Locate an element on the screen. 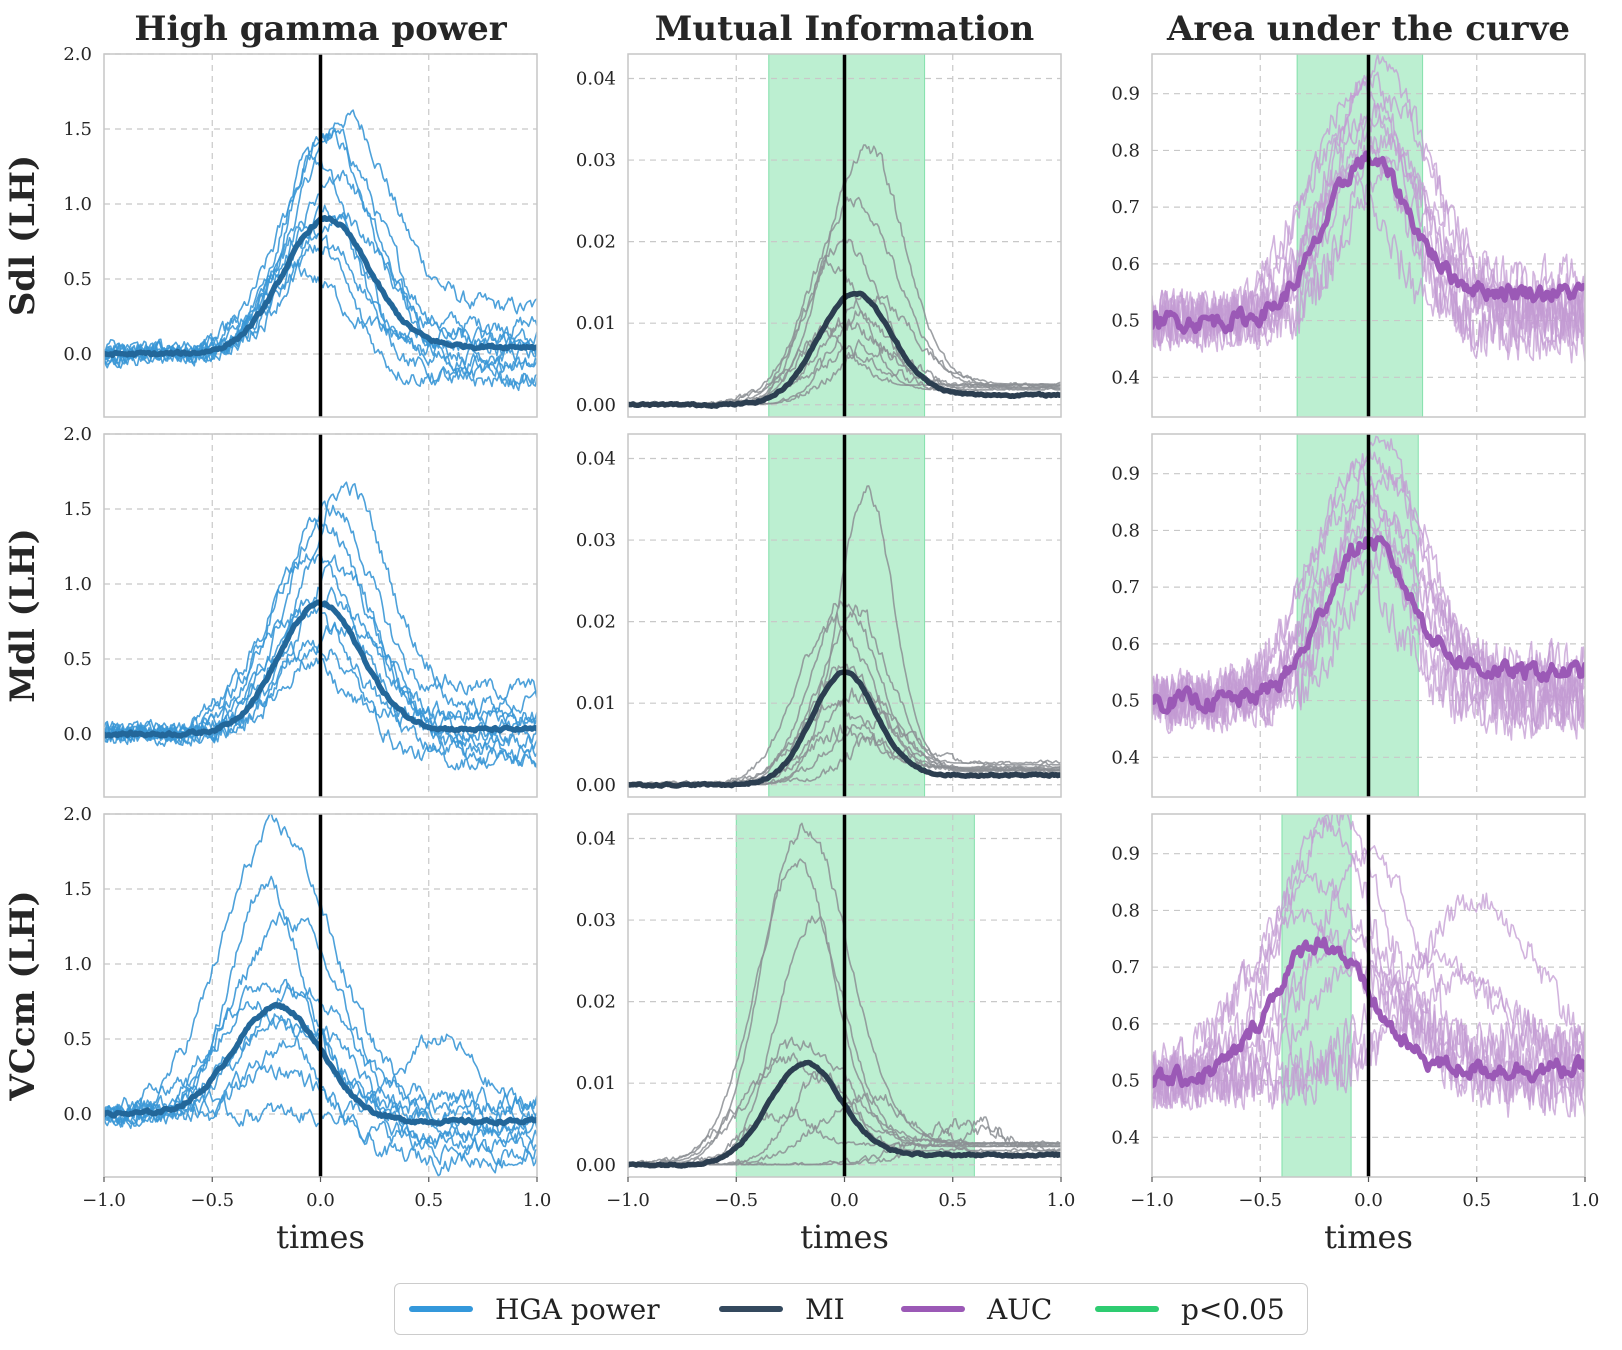  legend-item-auc: AUC is located at coordinates (976, 1309).